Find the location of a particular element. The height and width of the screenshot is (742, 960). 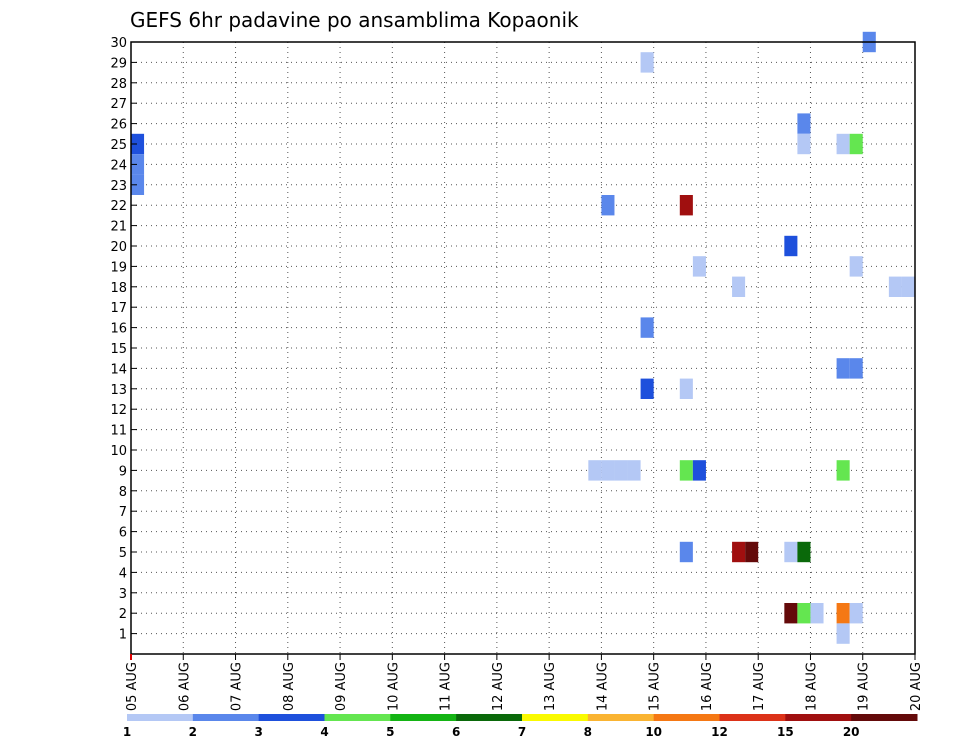

y-tick-label: 15 is located at coordinates (118, 349).